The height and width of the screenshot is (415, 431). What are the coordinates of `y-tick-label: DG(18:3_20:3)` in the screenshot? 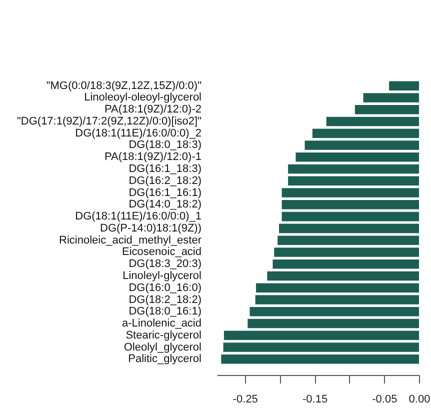 It's located at (165, 264).